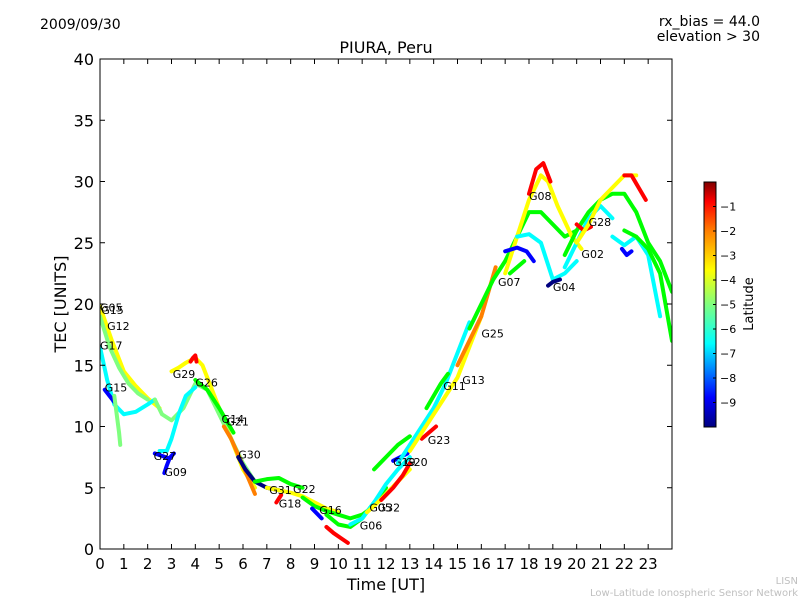 The image size is (800, 600). What do you see at coordinates (540, 196) in the screenshot?
I see `satellite-label: G08` at bounding box center [540, 196].